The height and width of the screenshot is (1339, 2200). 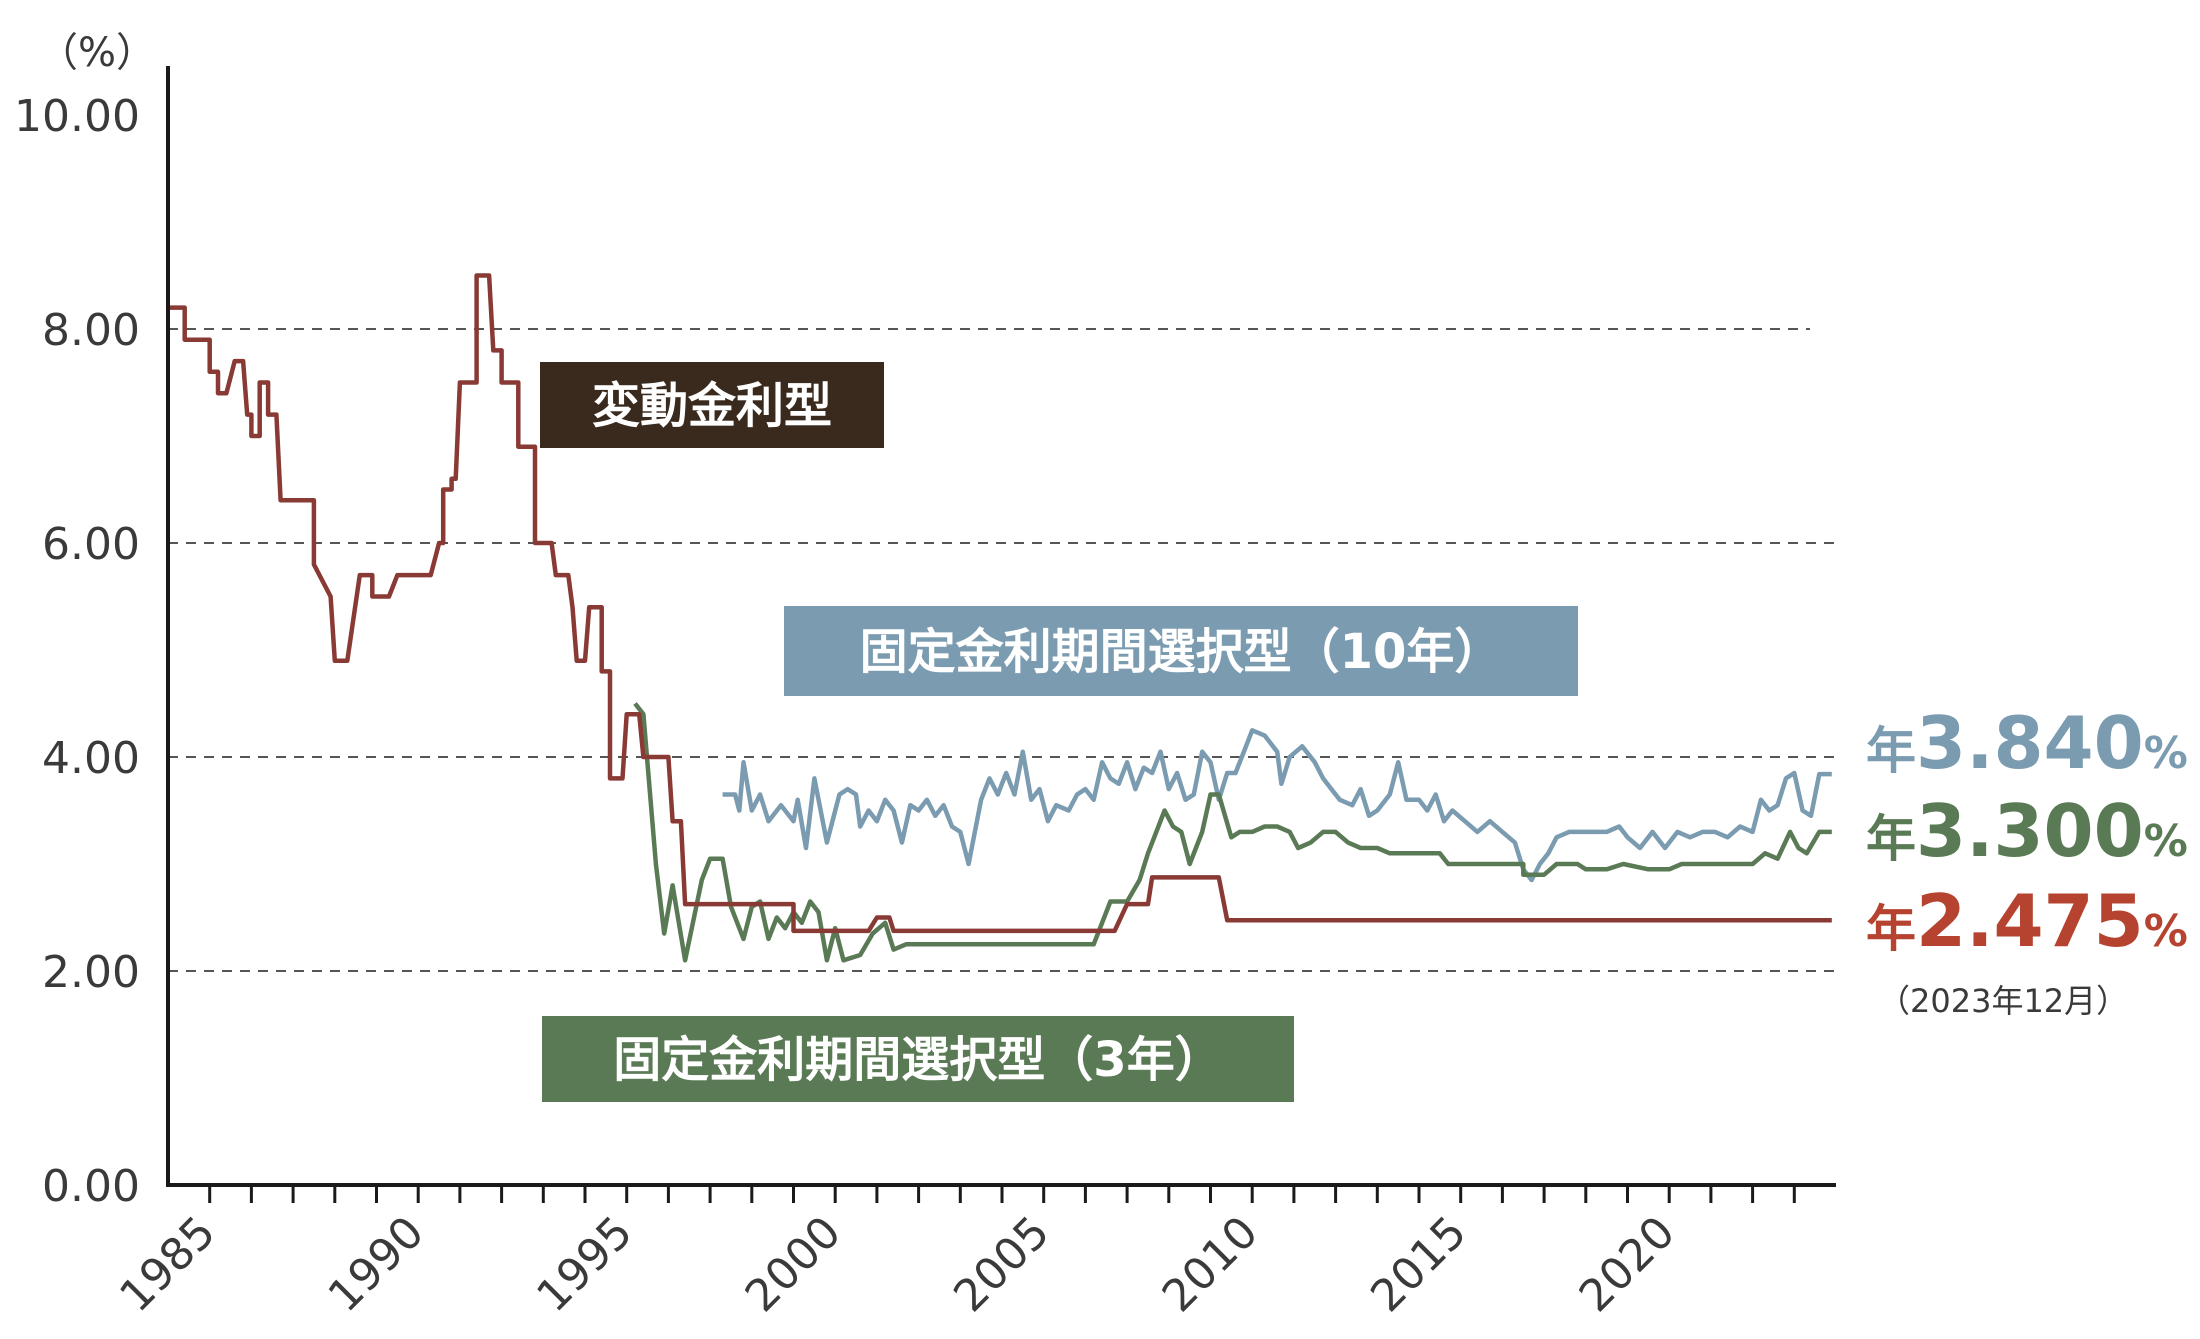 I want to click on series-label-fixed-3y-text: 固定金利期間選択型（3年）, so click(x=917, y=1060).